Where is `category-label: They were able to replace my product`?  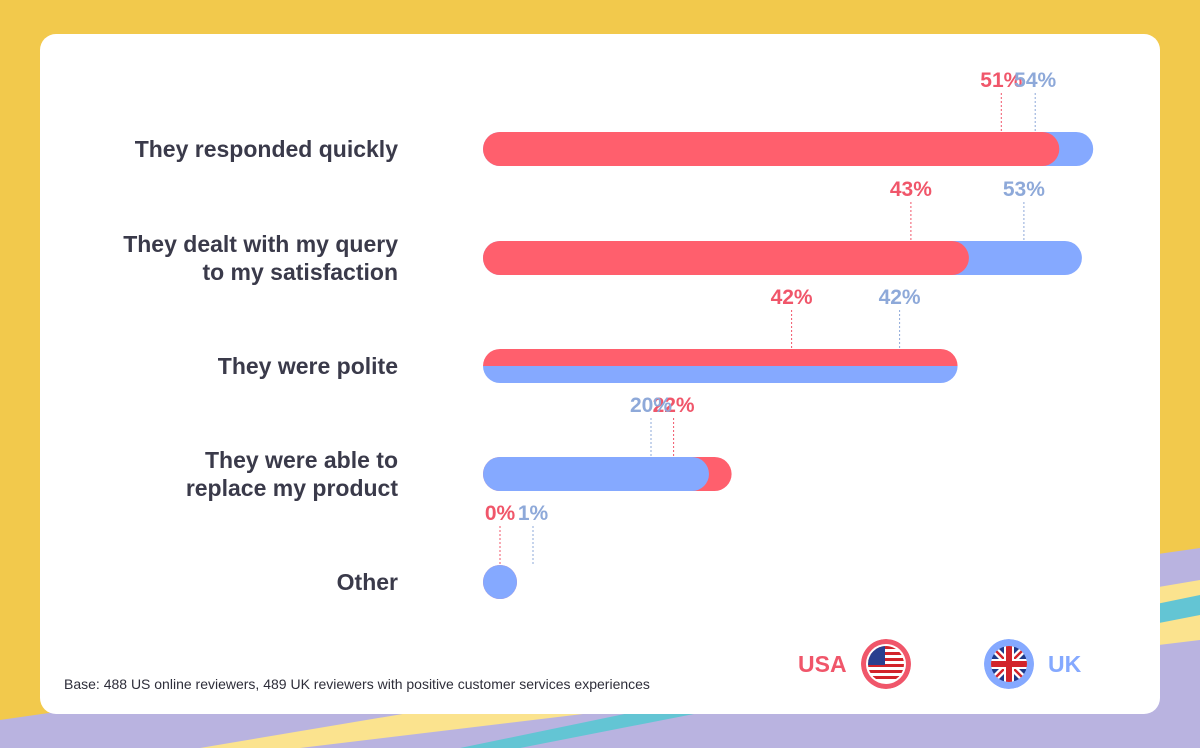 category-label: They were able to replace my product is located at coordinates (292, 474).